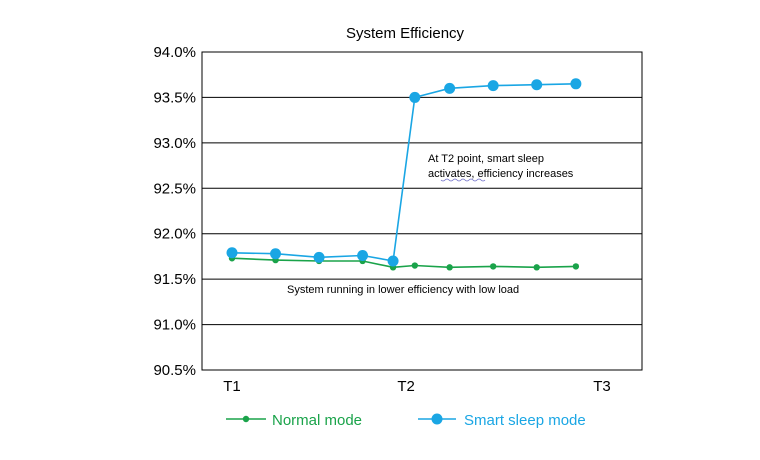  What do you see at coordinates (174, 211) in the screenshot?
I see `y-axis-tick-labels: 94.0% 93.5% 93.0% 92.5% 92.0% 91.5% 91.0% 90.5%` at bounding box center [174, 211].